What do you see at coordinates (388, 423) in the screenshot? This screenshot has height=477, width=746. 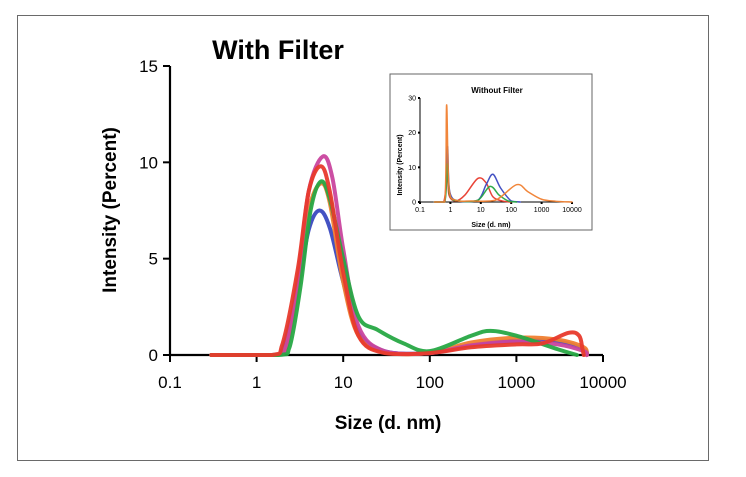 I see `x-axis-label: Size (d. nm)` at bounding box center [388, 423].